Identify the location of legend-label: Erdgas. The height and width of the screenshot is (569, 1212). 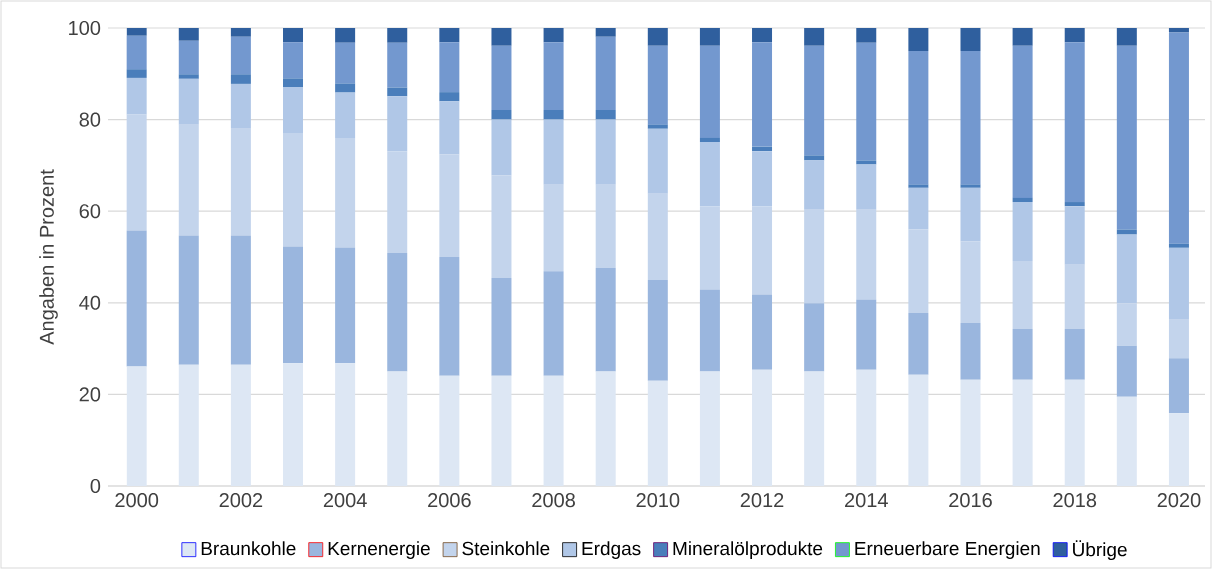
(611, 550).